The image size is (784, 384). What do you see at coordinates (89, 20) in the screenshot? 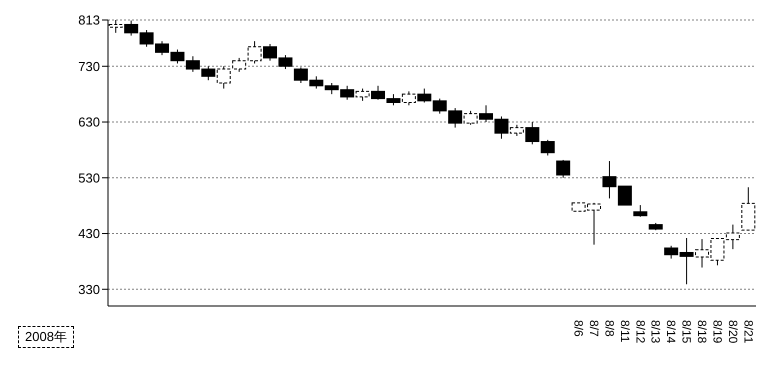
I see `y-tick-label: 813` at bounding box center [89, 20].